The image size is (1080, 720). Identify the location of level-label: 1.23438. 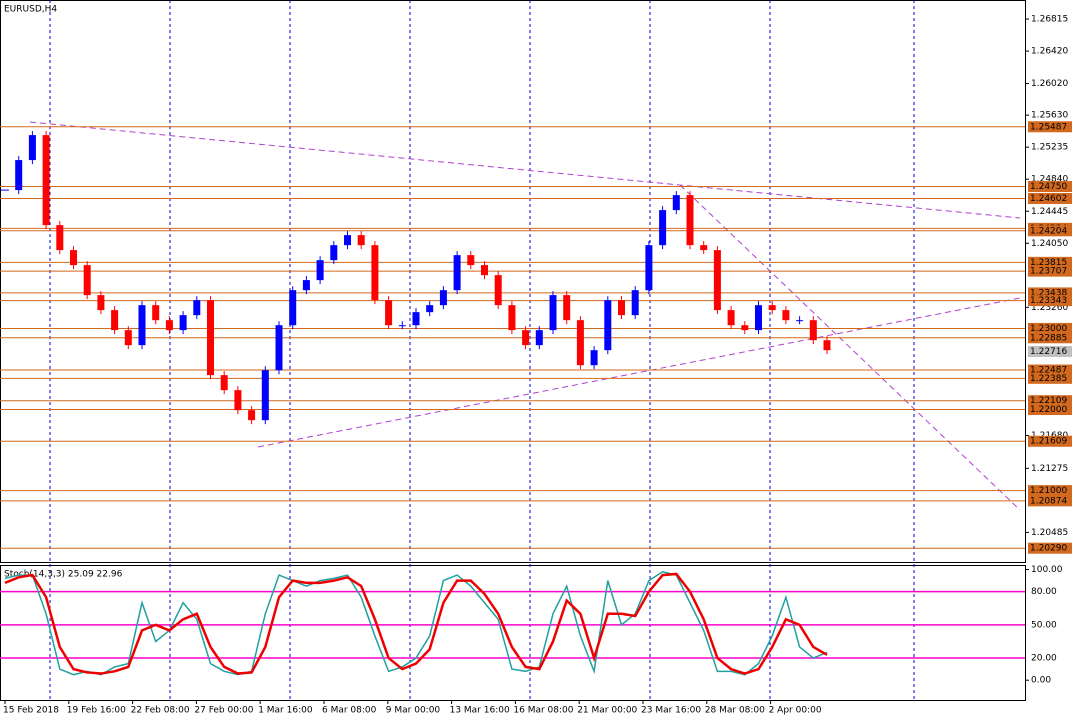
(1048, 293).